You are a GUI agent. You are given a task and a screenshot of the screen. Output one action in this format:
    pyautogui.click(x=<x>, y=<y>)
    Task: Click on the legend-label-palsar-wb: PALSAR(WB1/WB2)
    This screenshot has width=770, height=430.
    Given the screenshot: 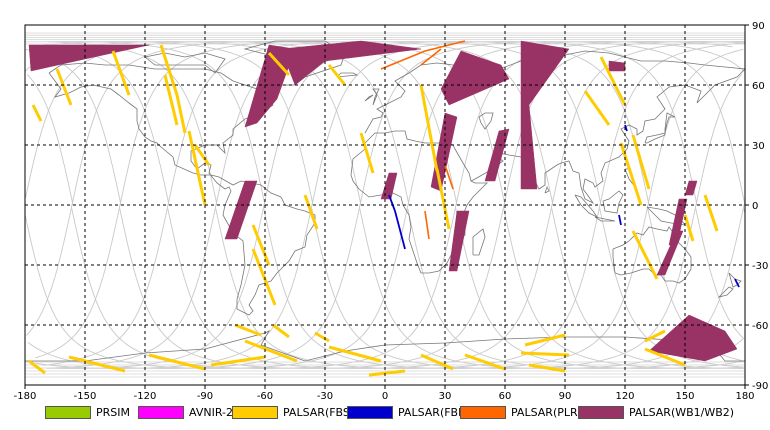 What is the action you would take?
    pyautogui.click(x=682, y=412)
    